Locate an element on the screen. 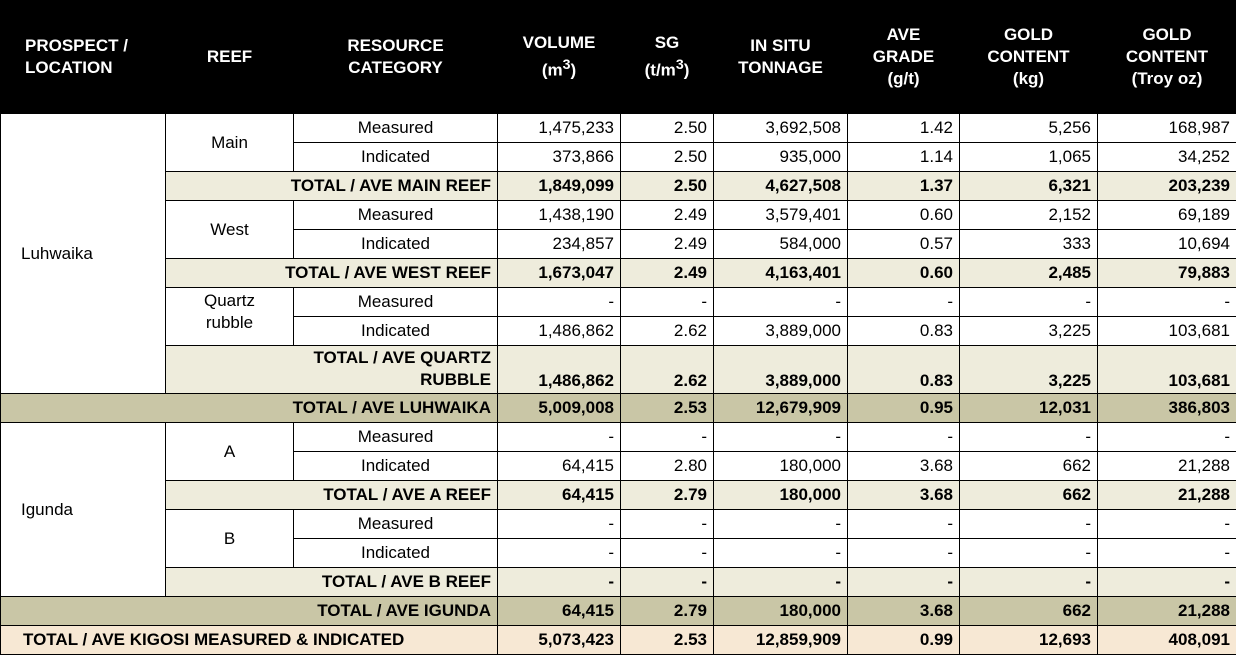 The width and height of the screenshot is (1236, 671). tonnage-cell: 3,889,000 is located at coordinates (780, 331).